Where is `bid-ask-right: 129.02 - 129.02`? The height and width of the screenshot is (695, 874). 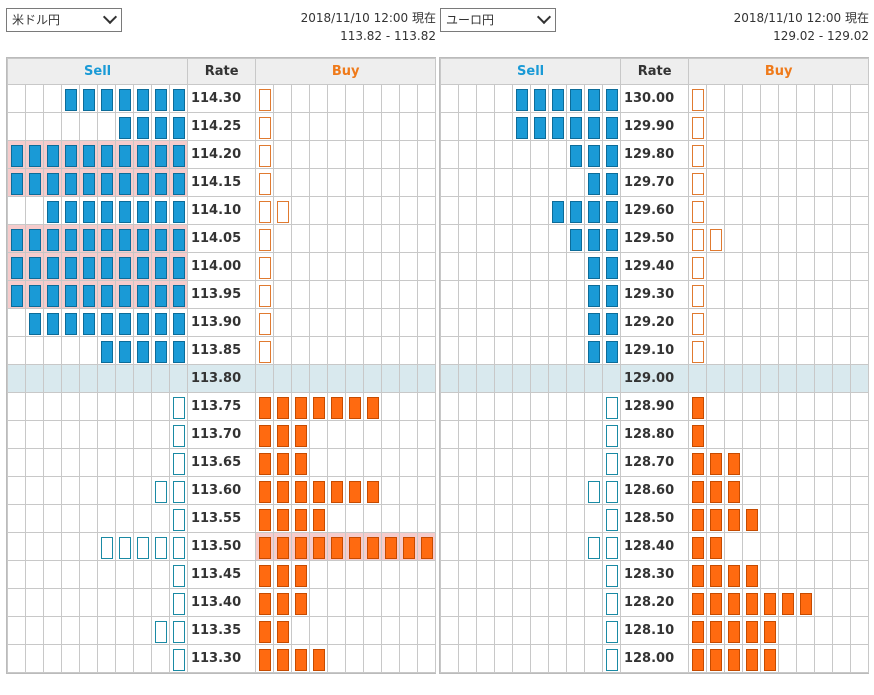
bid-ask-right: 129.02 - 129.02 is located at coordinates (821, 36).